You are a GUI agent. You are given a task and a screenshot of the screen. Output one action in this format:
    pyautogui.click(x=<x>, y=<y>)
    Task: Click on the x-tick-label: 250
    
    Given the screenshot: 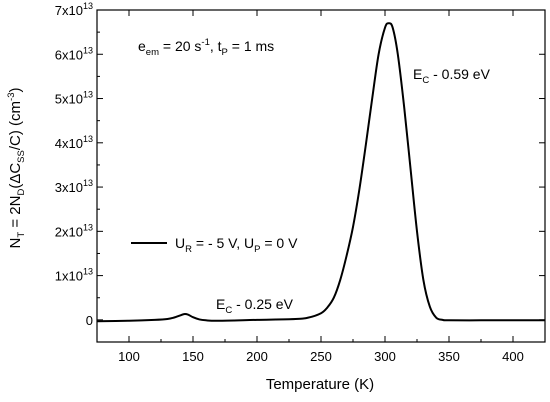 What is the action you would take?
    pyautogui.click(x=321, y=356)
    